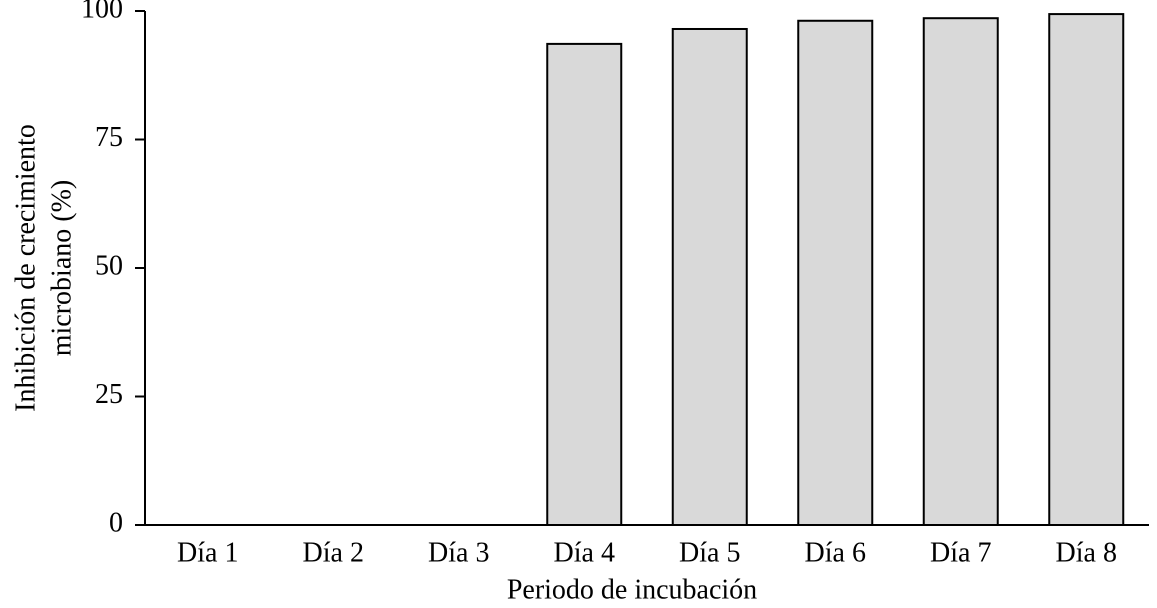 The height and width of the screenshot is (608, 1157). What do you see at coordinates (61, 268) in the screenshot?
I see `y-axis-title: microbiano (%)` at bounding box center [61, 268].